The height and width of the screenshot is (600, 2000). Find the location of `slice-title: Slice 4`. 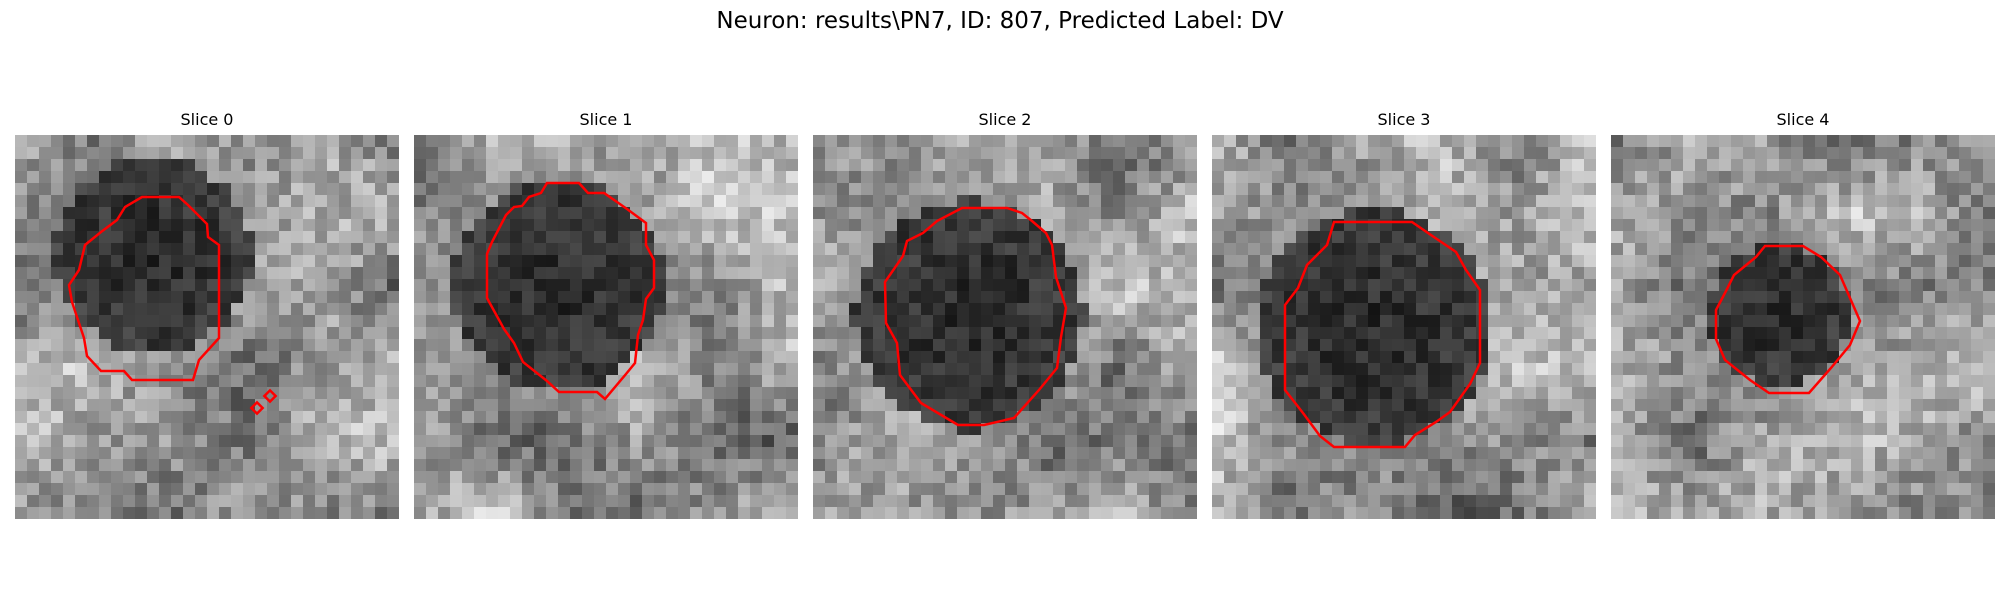

slice-title: Slice 4 is located at coordinates (1803, 119).